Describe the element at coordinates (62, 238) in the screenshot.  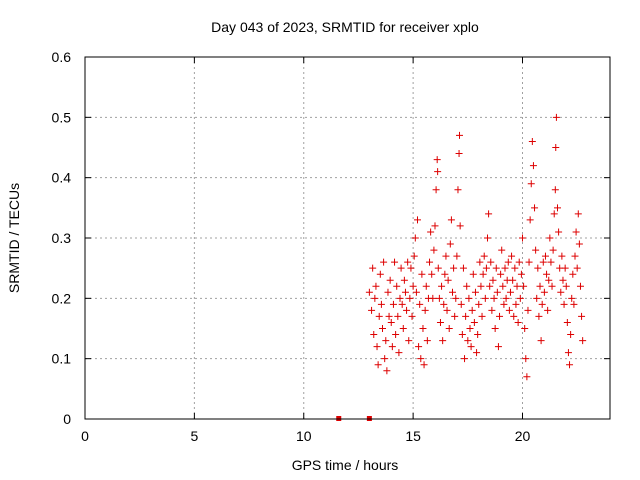
I see `y-tick-label: 0.3` at that location.